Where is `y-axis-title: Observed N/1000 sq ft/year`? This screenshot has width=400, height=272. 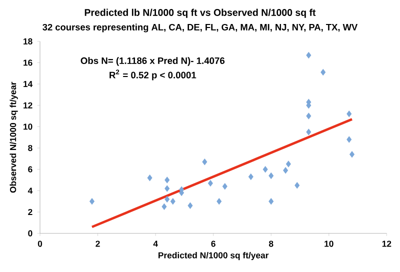
y-axis-title: Observed N/1000 sq ft/year is located at coordinates (14, 137).